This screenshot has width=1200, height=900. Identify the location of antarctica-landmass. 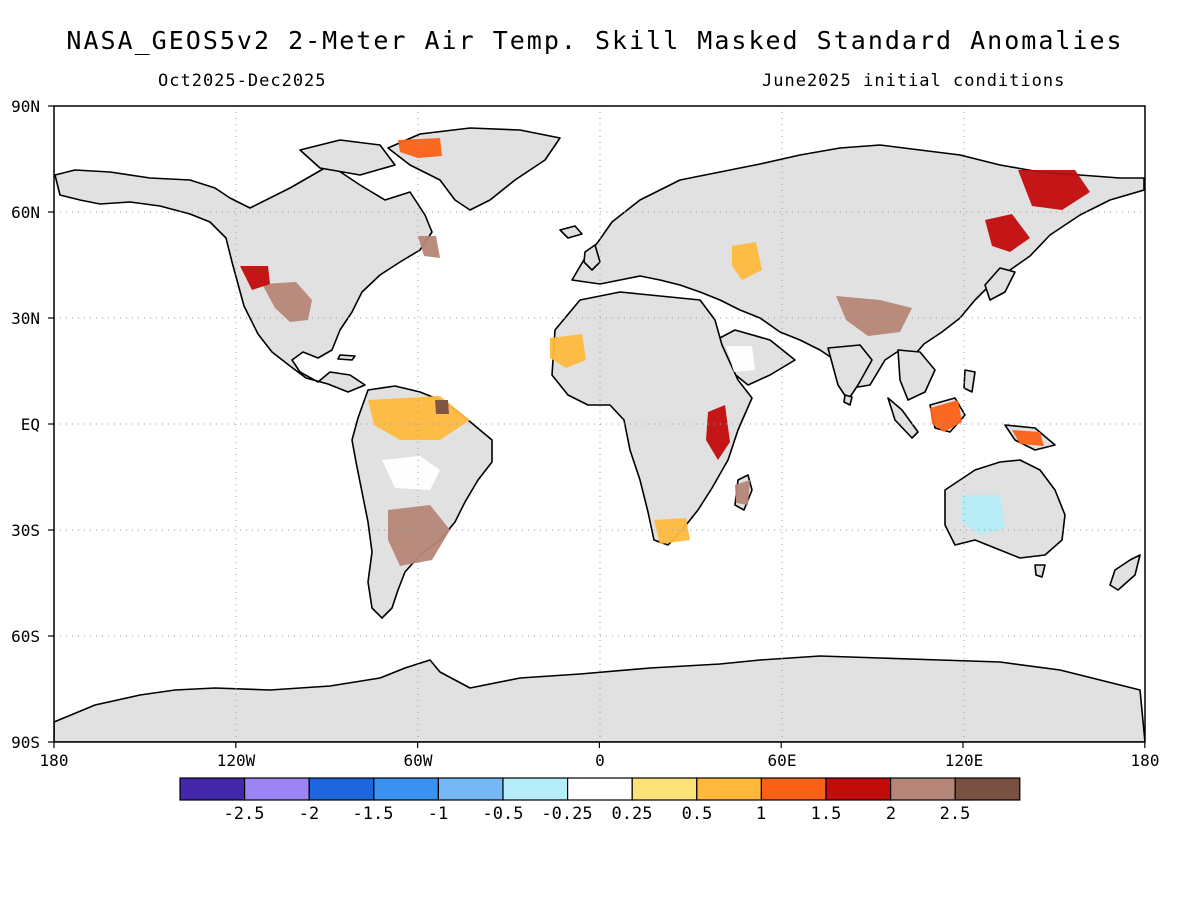
(599, 698).